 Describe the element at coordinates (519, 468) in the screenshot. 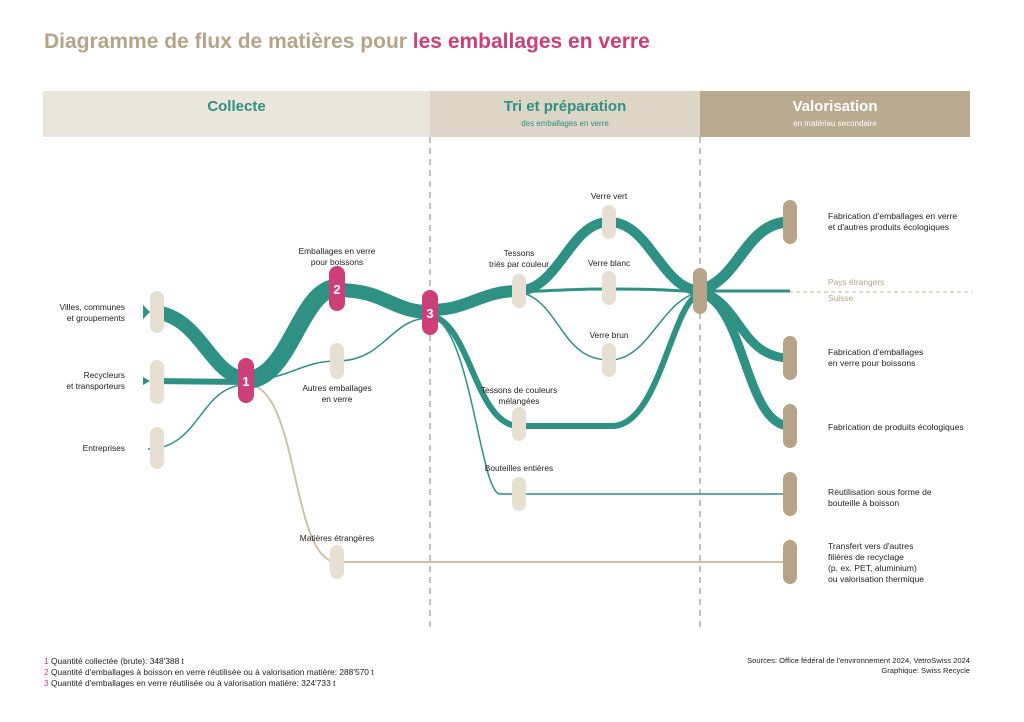

I see `label-bouteilles-entieres: Bouteilles entières` at that location.